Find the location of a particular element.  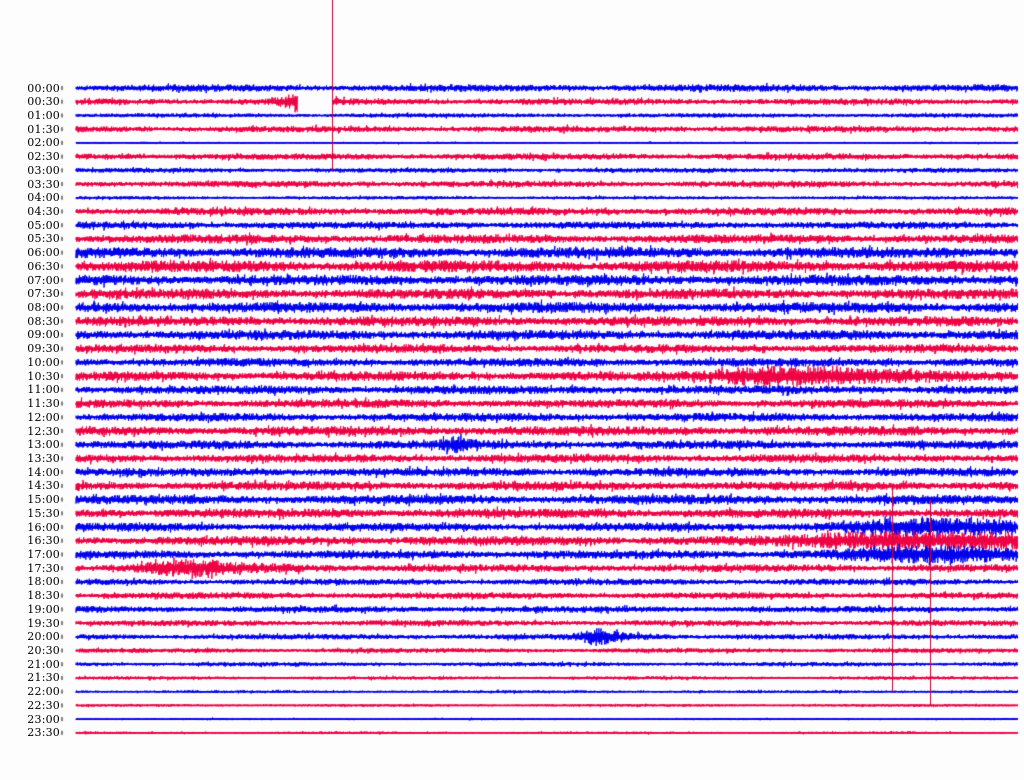

time-label: 18:00 is located at coordinates (43, 582).